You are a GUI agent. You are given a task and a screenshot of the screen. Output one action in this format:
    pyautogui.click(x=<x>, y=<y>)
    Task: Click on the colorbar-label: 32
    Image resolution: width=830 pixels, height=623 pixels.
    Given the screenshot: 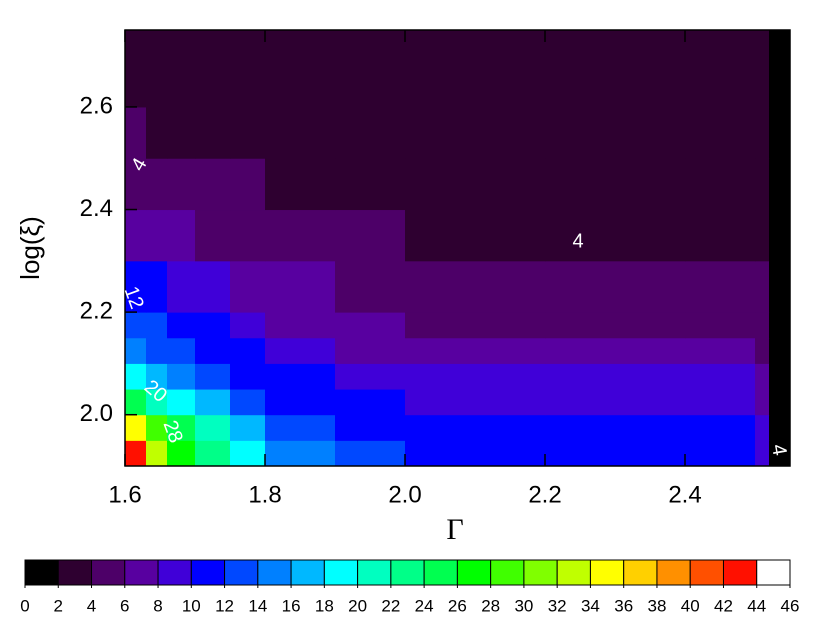 What is the action you would take?
    pyautogui.click(x=557, y=605)
    